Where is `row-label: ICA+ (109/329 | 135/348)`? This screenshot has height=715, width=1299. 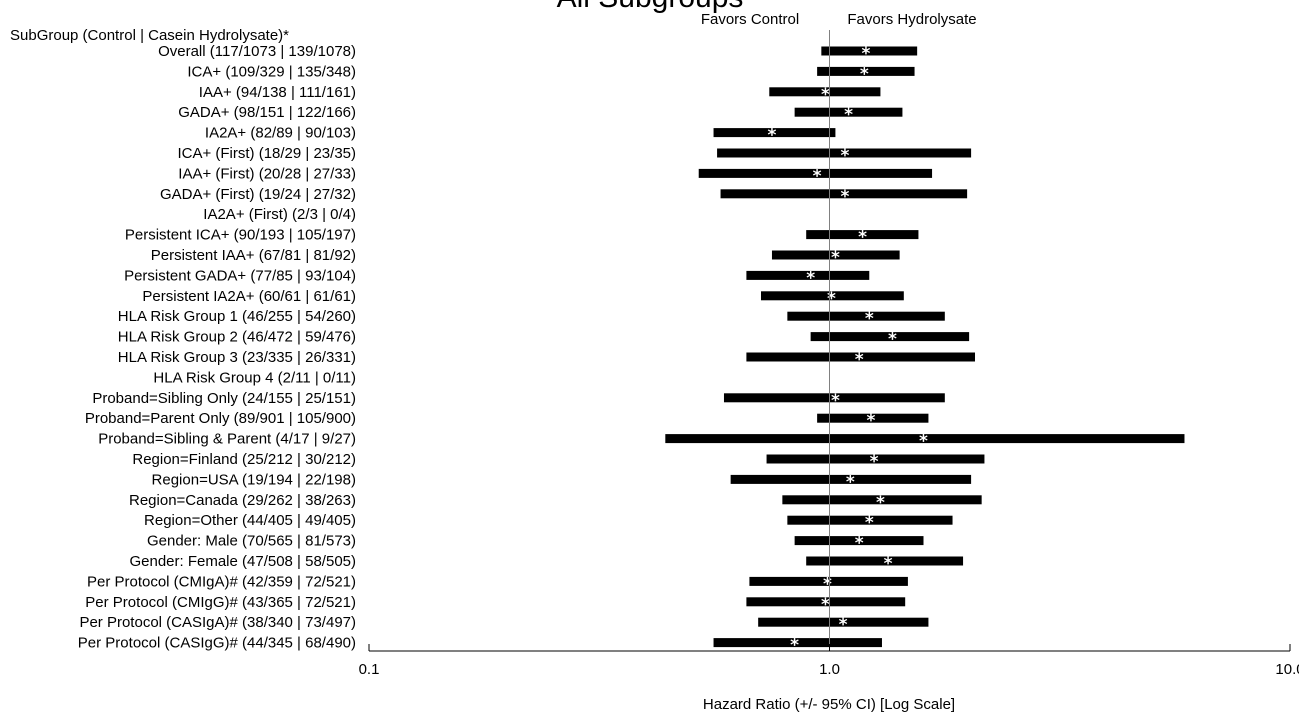
row-label: ICA+ (109/329 | 135/348) is located at coordinates (271, 71).